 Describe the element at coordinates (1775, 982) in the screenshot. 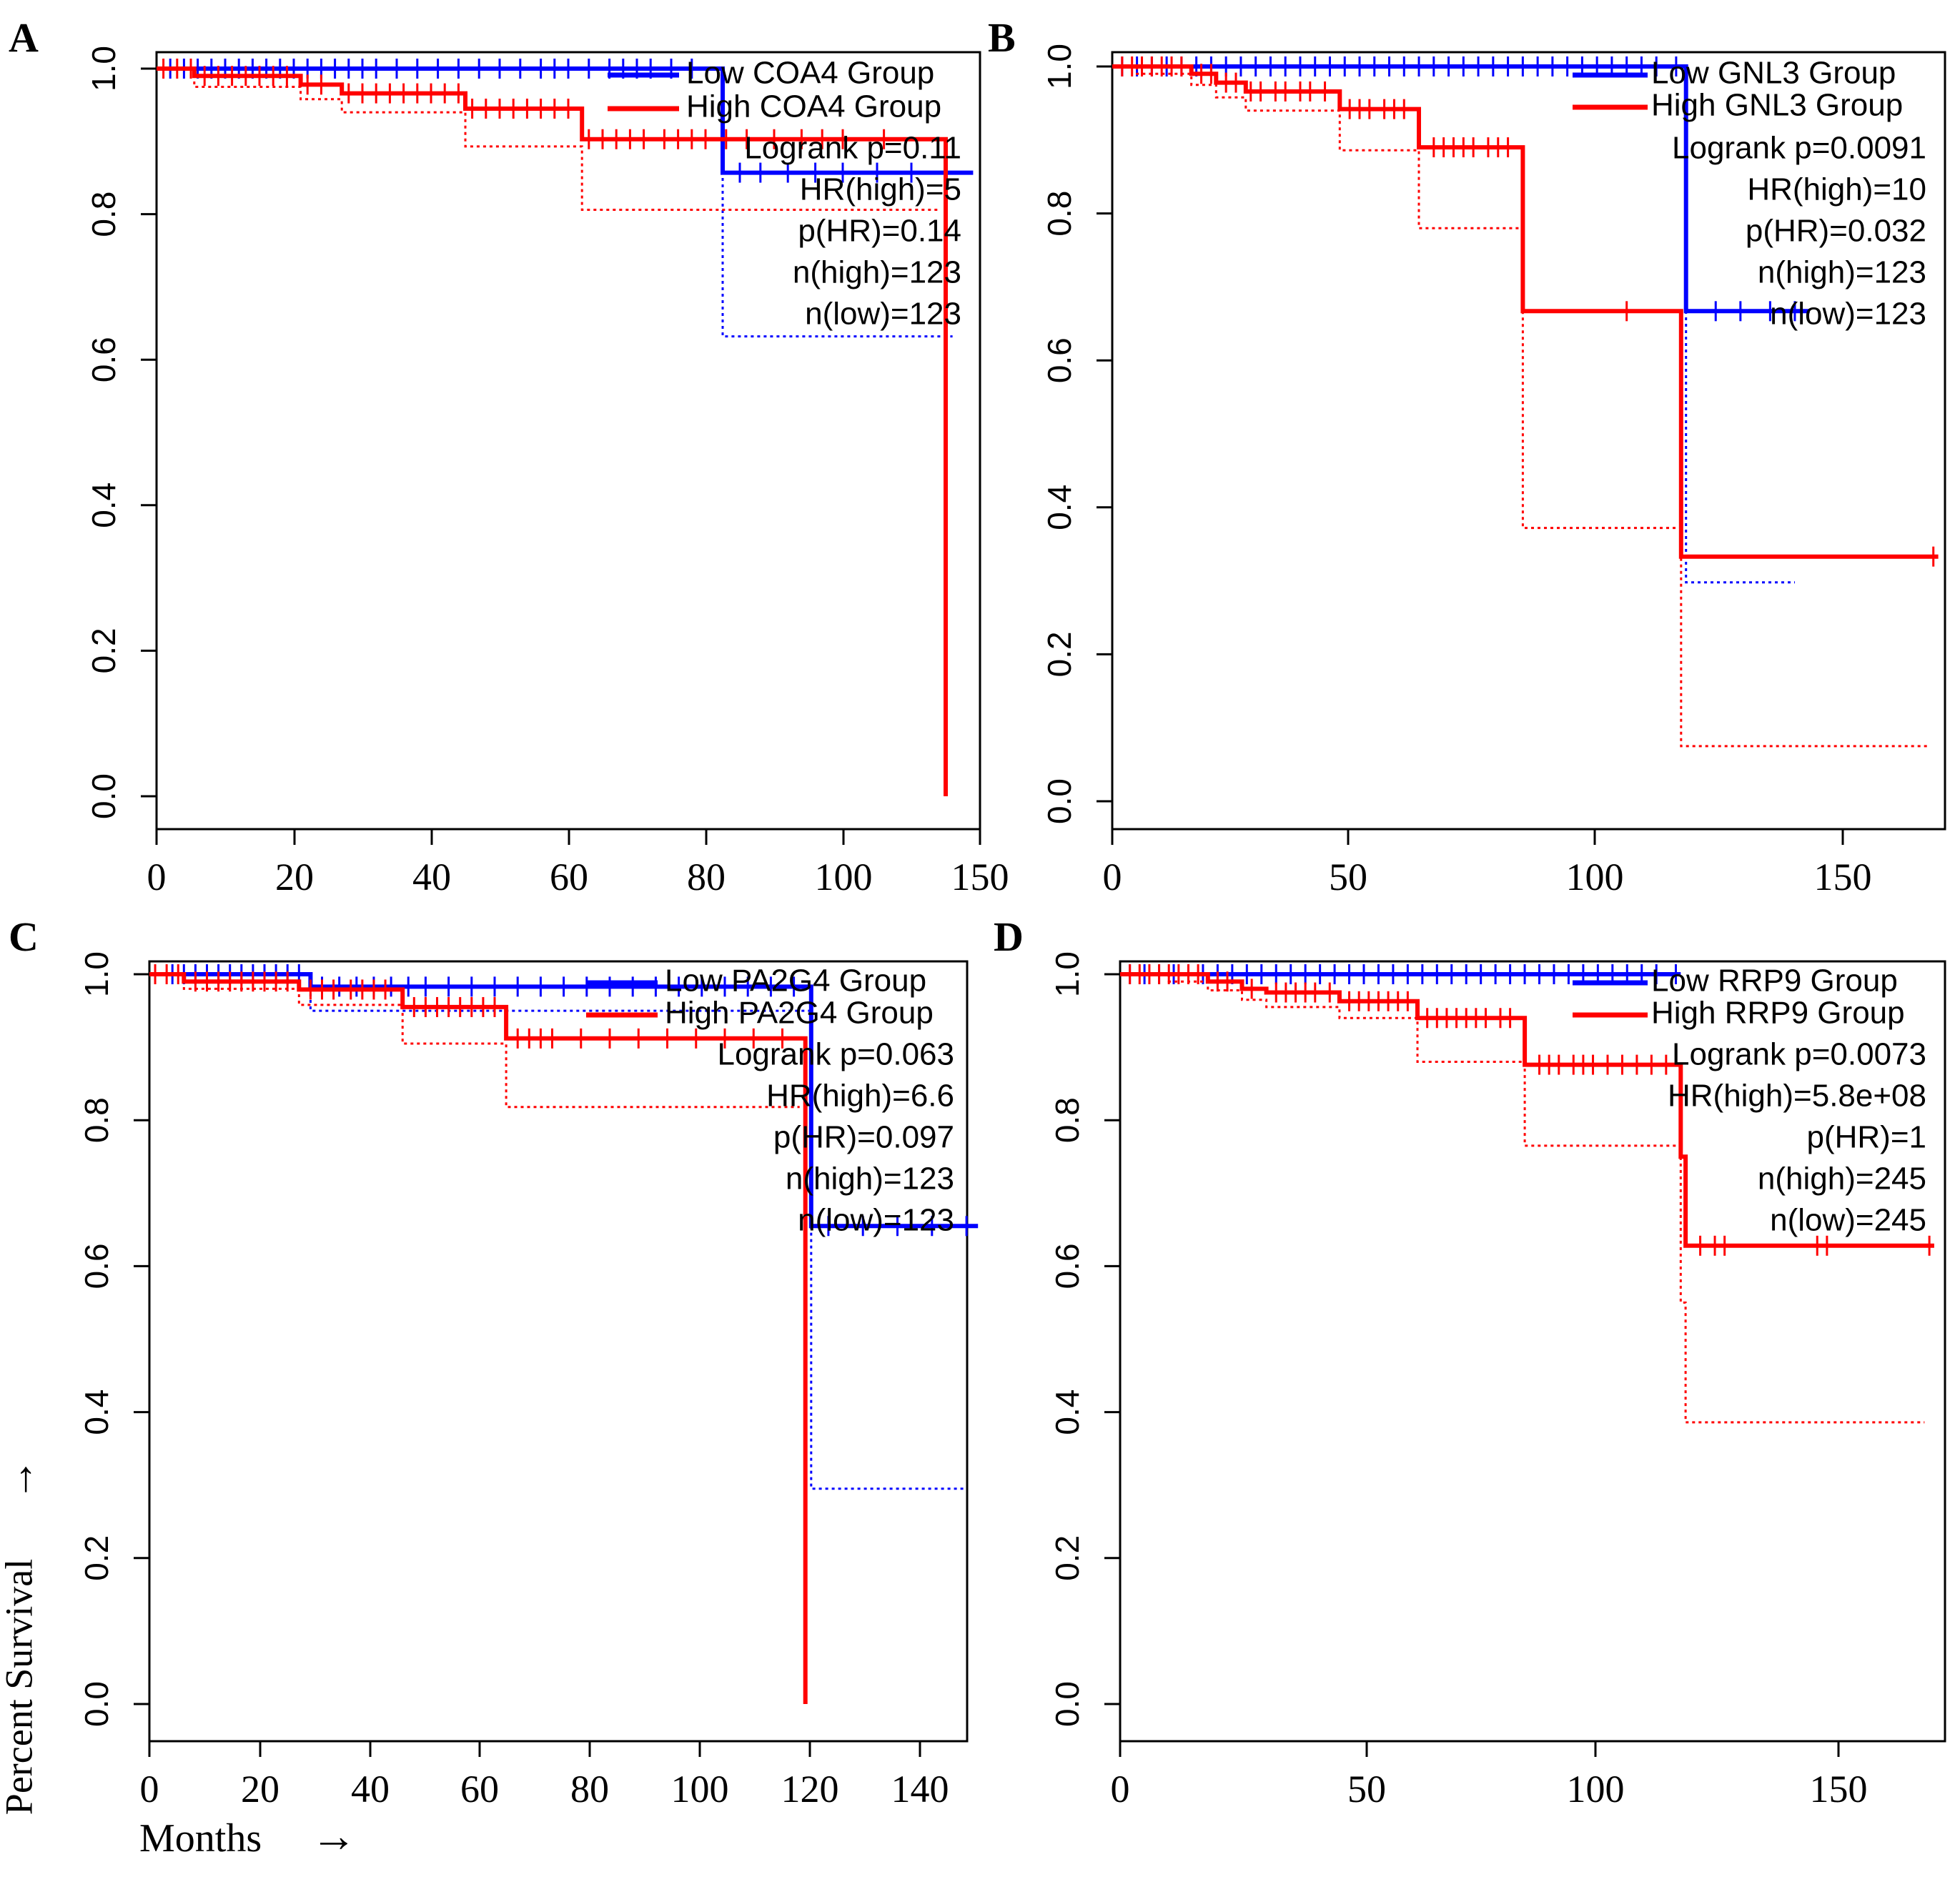

I see `legend-label-low: Low RRP9 Group` at that location.